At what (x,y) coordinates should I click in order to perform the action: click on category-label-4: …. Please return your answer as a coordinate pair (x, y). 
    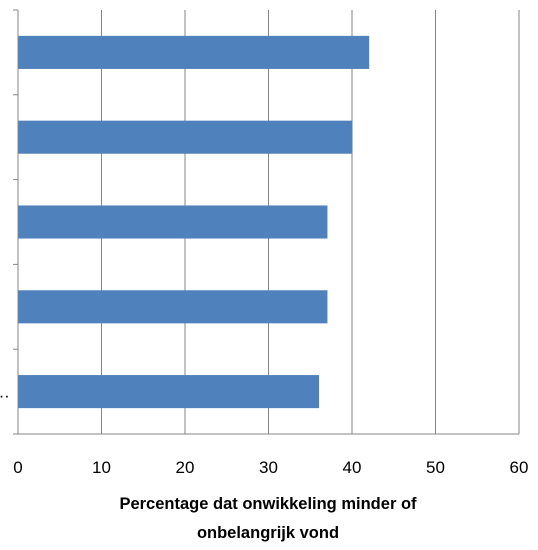
    Looking at the image, I should click on (5, 392).